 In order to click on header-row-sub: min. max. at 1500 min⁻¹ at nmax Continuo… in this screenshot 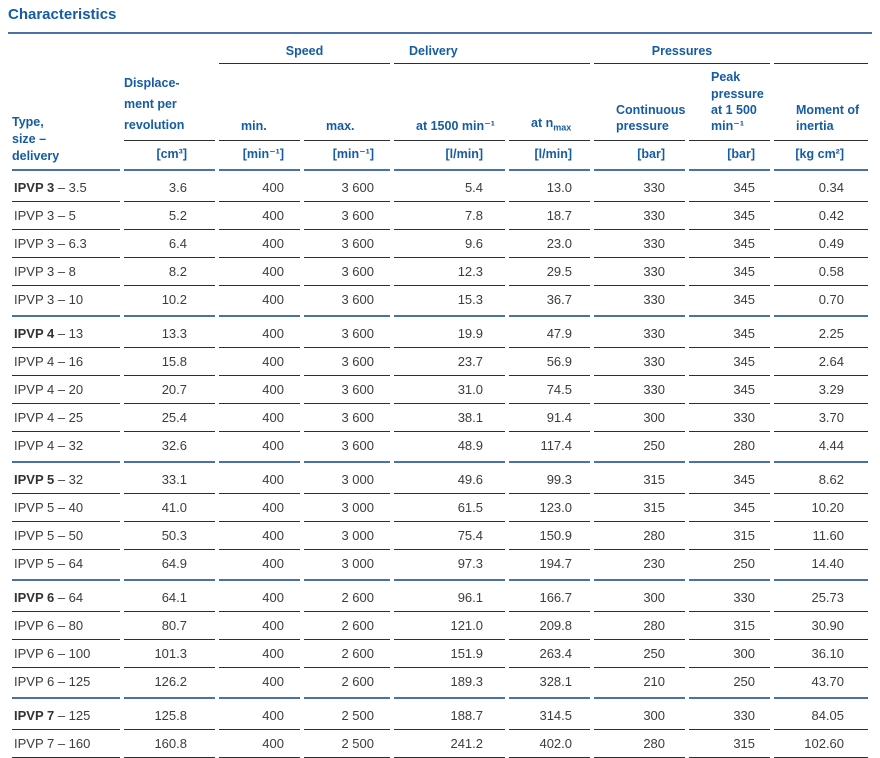, I will do `click(440, 103)`.